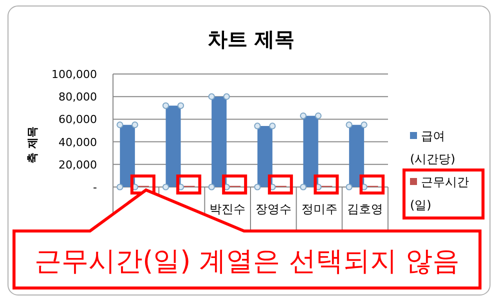 The image size is (494, 299). I want to click on x-tick-label: 장영수, so click(273, 209).